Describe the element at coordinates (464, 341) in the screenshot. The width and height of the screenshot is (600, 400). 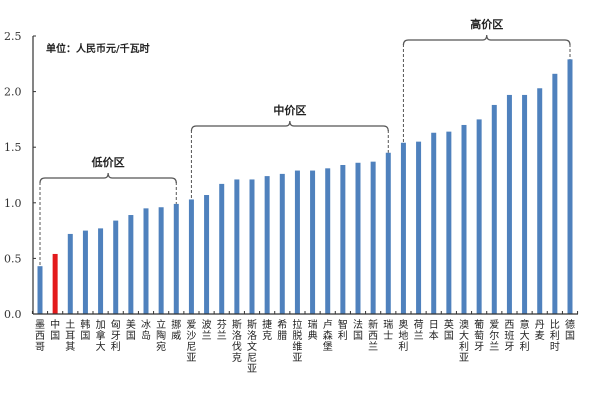
I see `x-category-label: 澳大利亚` at that location.